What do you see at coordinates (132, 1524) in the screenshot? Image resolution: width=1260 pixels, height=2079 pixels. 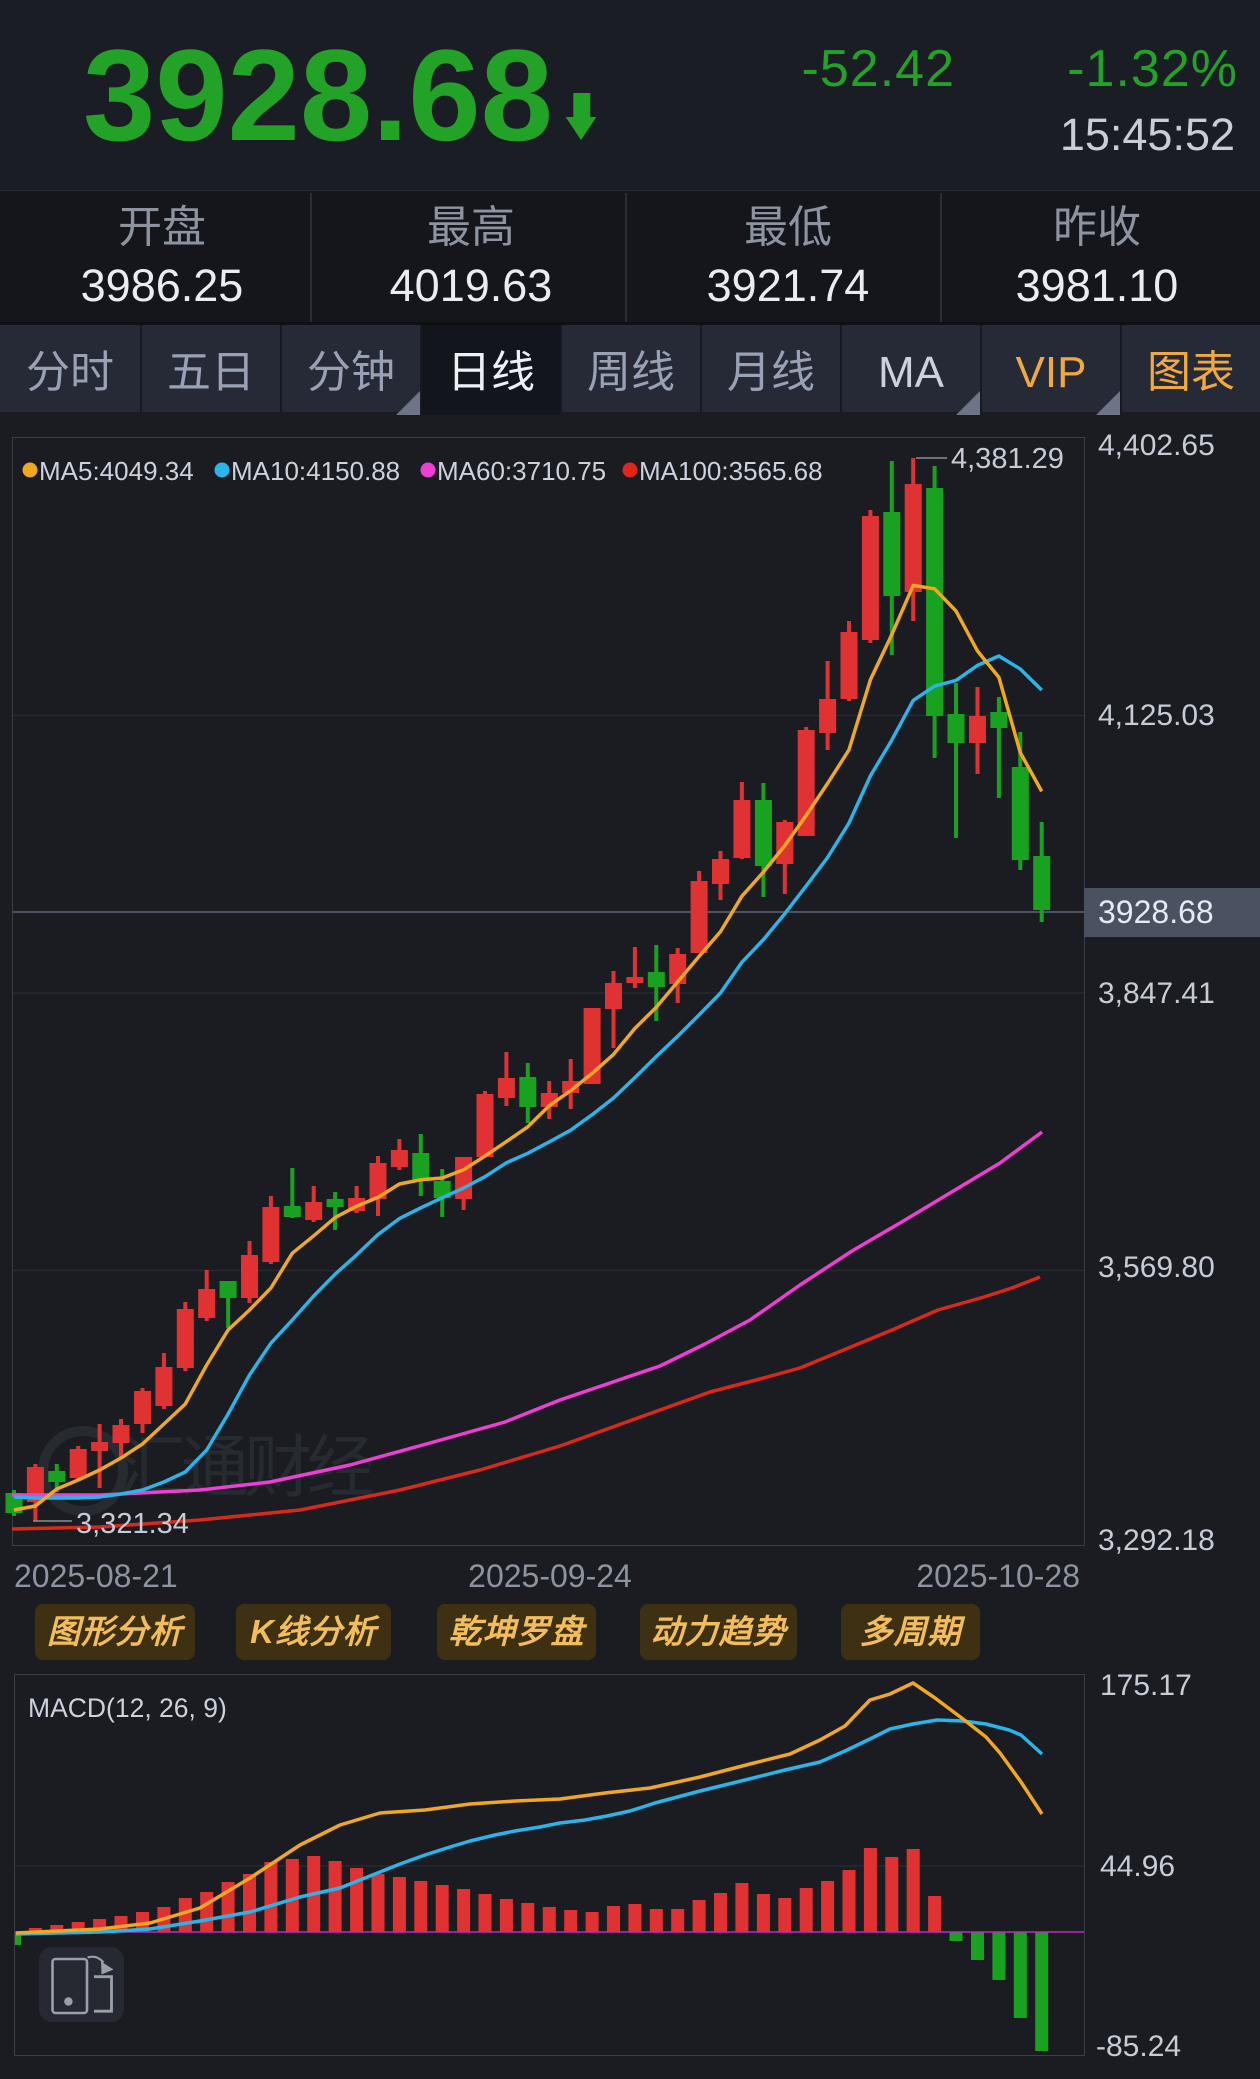 I see `svg-text: 3,321.34` at bounding box center [132, 1524].